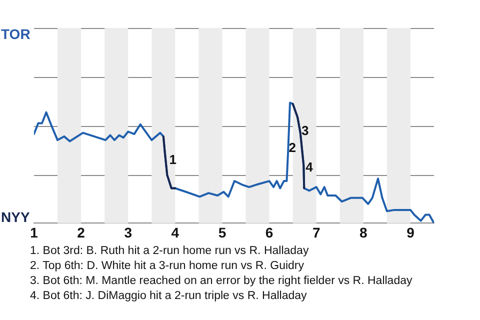 This screenshot has width=480, height=320. I want to click on text: NYY, so click(15, 217).